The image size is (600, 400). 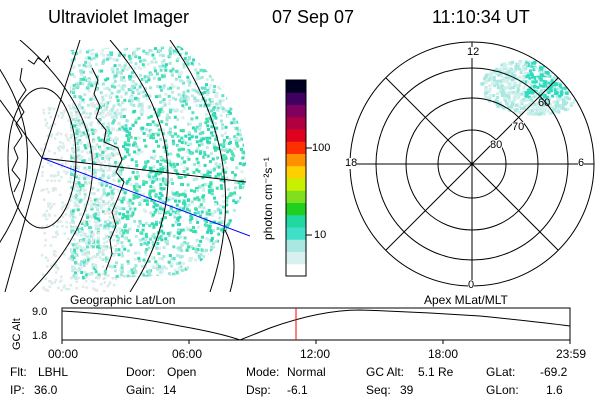 I want to click on gcalt-label: GC Alt:, so click(x=385, y=372).